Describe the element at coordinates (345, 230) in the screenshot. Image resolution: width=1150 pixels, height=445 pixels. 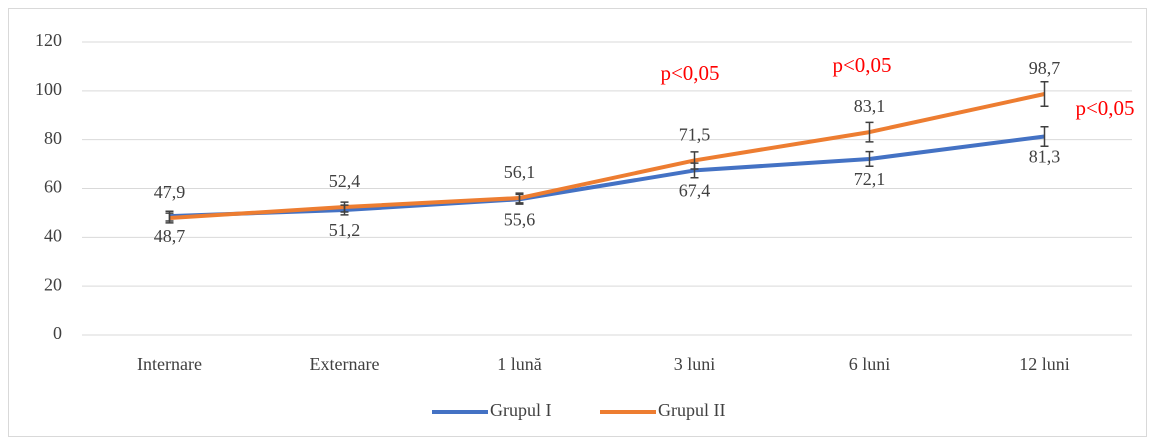
I see `data-label: 51,2` at that location.